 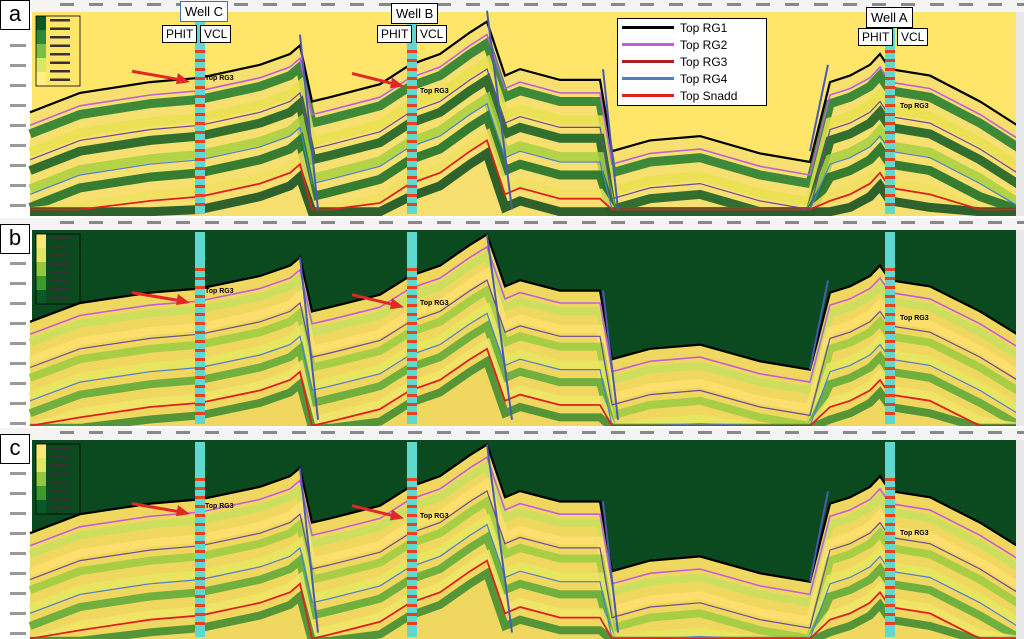 I want to click on depth-scale, so click(x=16, y=328).